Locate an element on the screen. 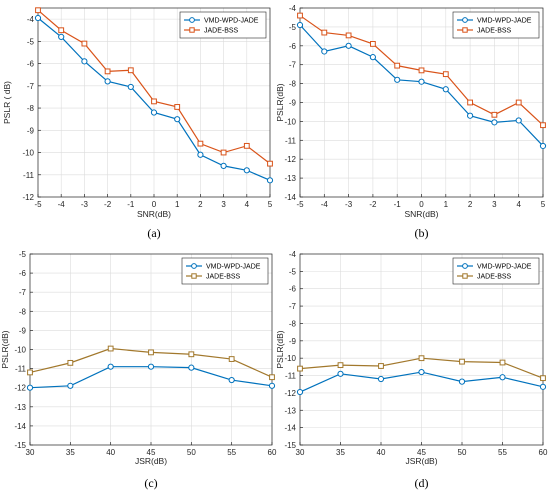 The image size is (550, 492). x-tick-label: 2 is located at coordinates (200, 204).